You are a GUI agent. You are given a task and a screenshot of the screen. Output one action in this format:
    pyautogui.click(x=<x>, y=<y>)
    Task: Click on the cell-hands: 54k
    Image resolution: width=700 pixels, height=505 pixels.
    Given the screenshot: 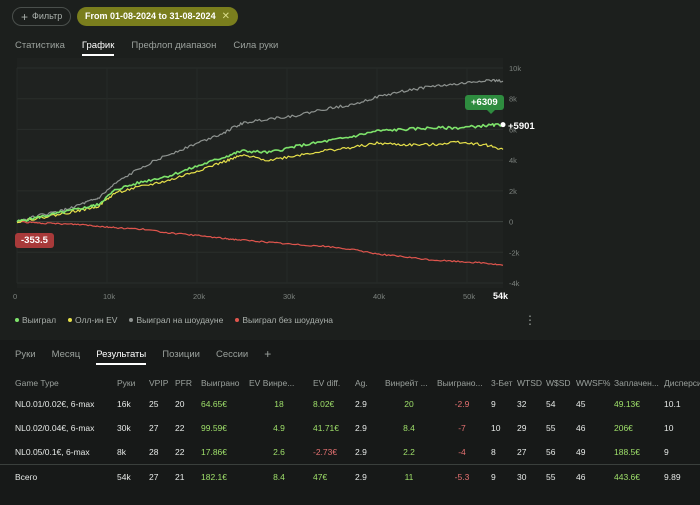 What is the action you would take?
    pyautogui.click(x=131, y=476)
    